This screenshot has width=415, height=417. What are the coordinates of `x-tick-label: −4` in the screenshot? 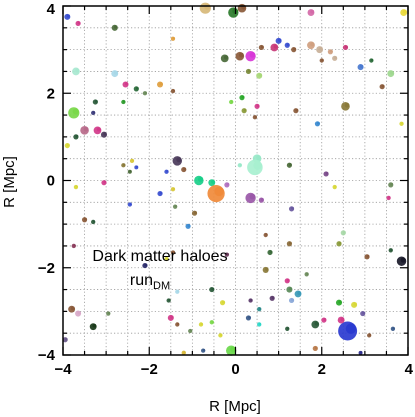 It's located at (63, 369).